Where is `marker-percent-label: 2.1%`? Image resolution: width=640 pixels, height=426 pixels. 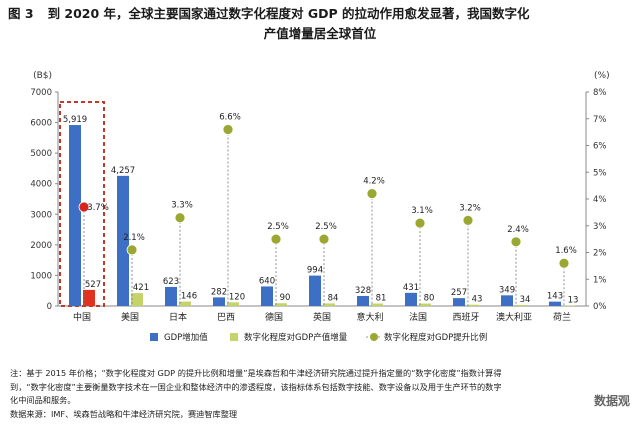
marker-percent-label: 2.1% is located at coordinates (134, 238).